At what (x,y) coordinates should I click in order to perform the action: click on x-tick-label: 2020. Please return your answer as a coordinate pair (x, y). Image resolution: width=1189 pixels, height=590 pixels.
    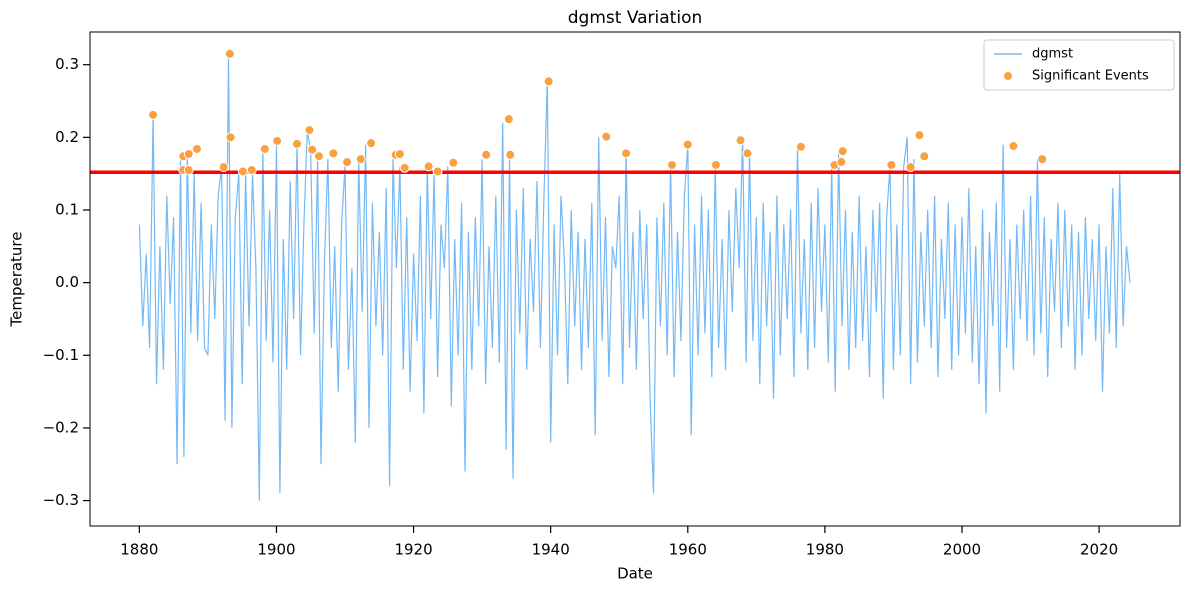
    Looking at the image, I should click on (1099, 550).